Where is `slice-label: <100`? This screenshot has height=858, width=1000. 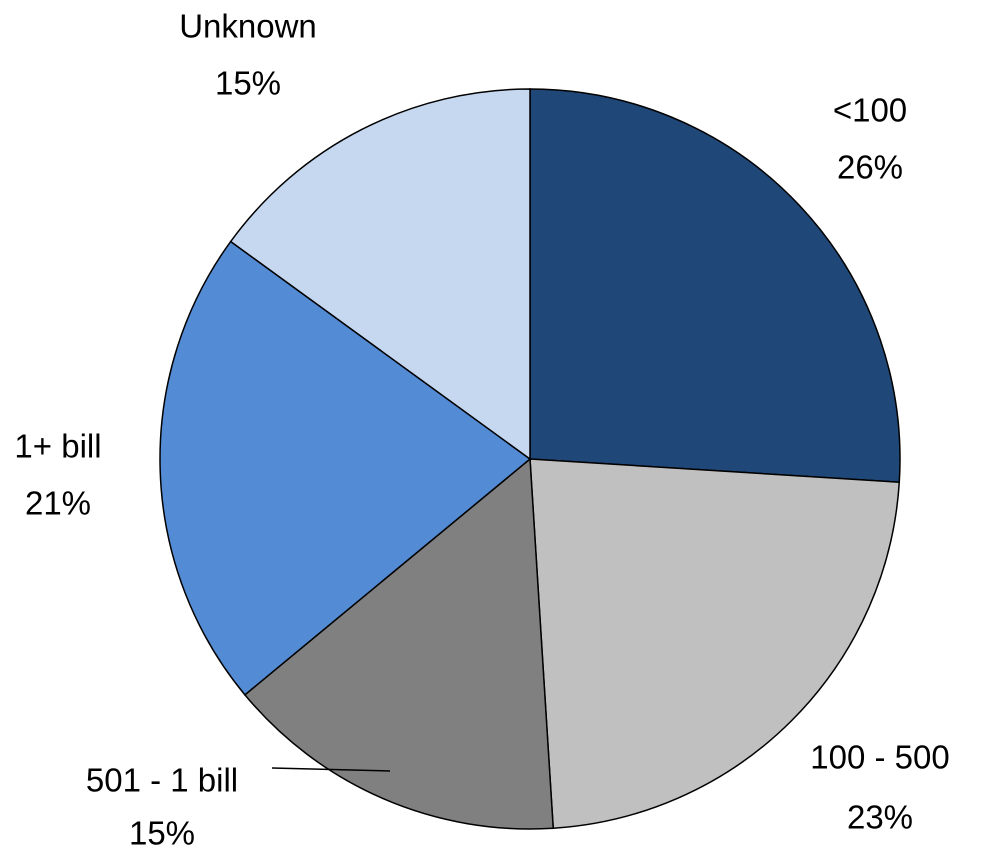
slice-label: <100 is located at coordinates (870, 110).